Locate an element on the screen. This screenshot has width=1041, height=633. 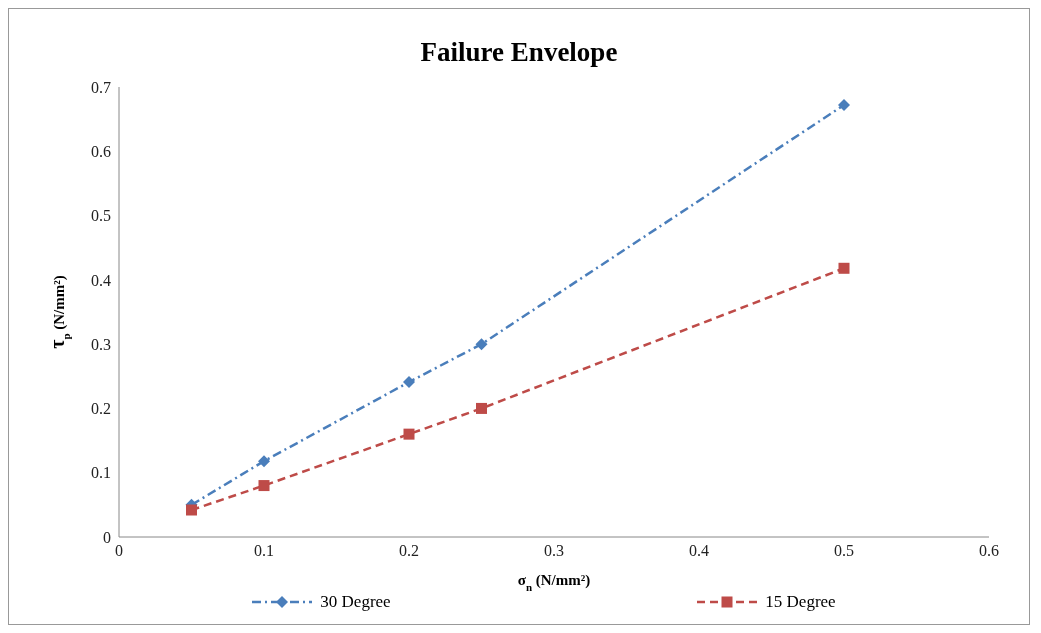
y-tick-label: 0.3 is located at coordinates (101, 344).